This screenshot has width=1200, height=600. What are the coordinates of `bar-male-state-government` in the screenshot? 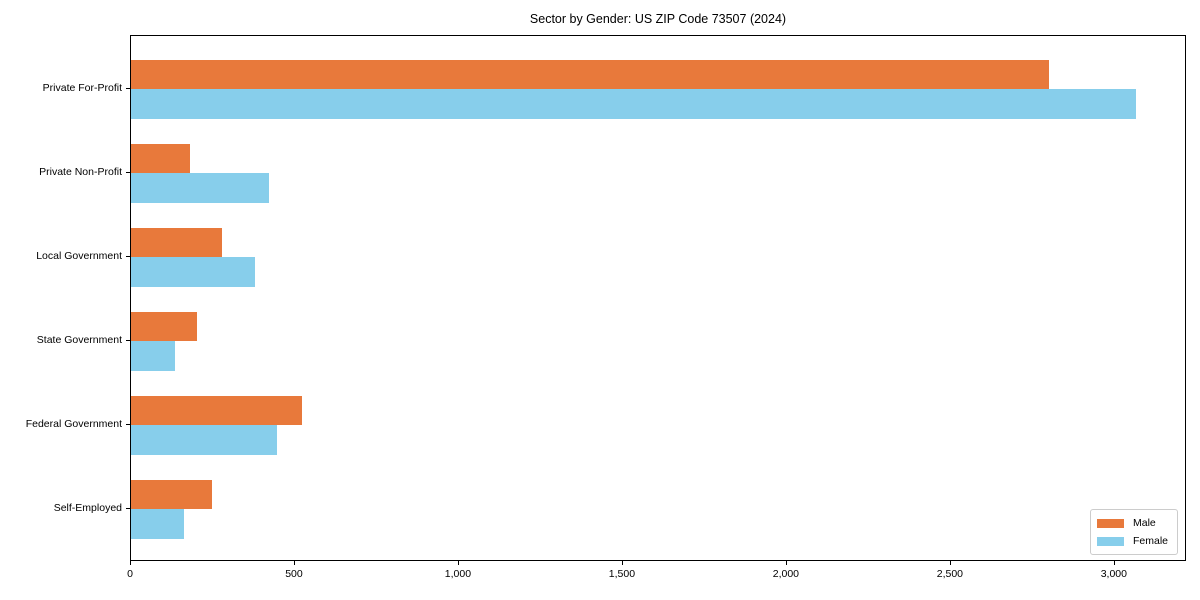 It's located at (164, 326).